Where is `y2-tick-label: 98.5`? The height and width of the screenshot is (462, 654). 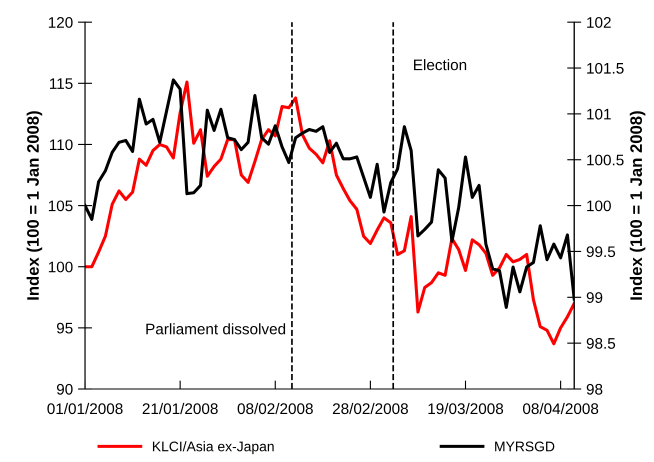 y2-tick-label: 98.5 is located at coordinates (601, 343).